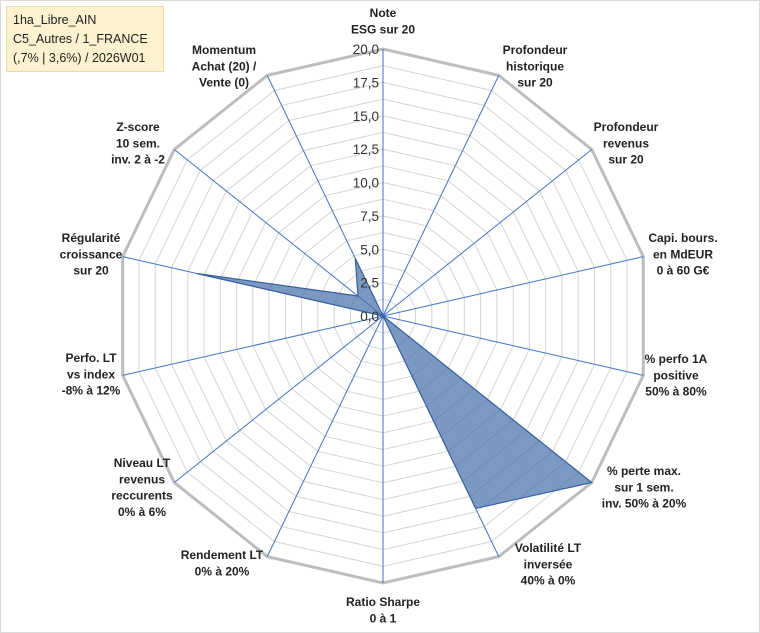  Describe the element at coordinates (682, 254) in the screenshot. I see `axis-label-3: Capi. bours. en MdEUR 0 à 60 G€` at that location.